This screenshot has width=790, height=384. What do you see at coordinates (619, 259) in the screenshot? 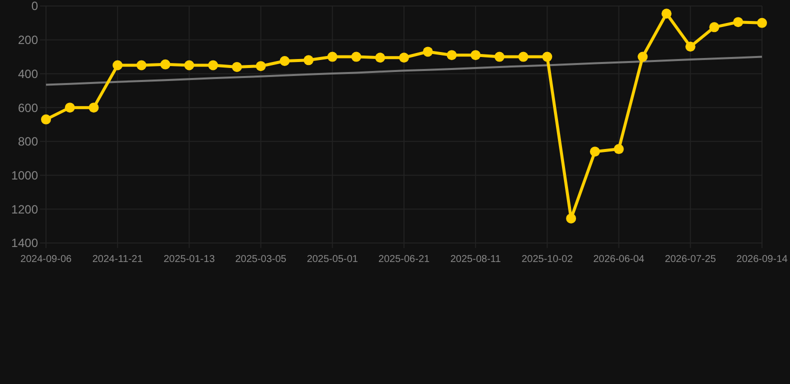
I see `x-tick-label: 2026-06-04` at bounding box center [619, 259].